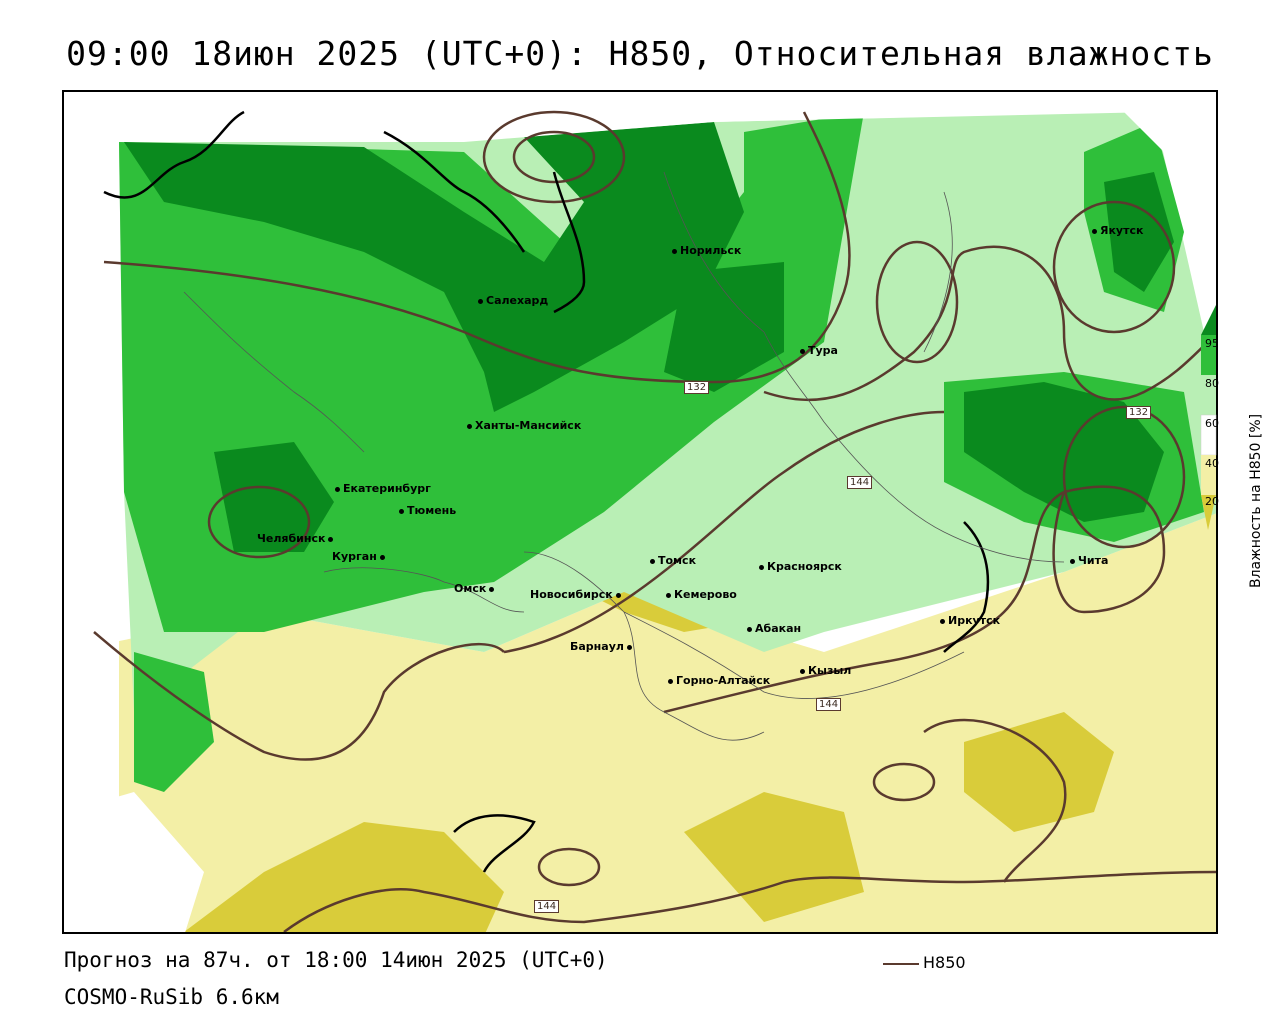 Image resolution: width=1280 pixels, height=1024 pixels. Describe the element at coordinates (701, 594) in the screenshot. I see `city-kemerovo: Кемерово` at that location.